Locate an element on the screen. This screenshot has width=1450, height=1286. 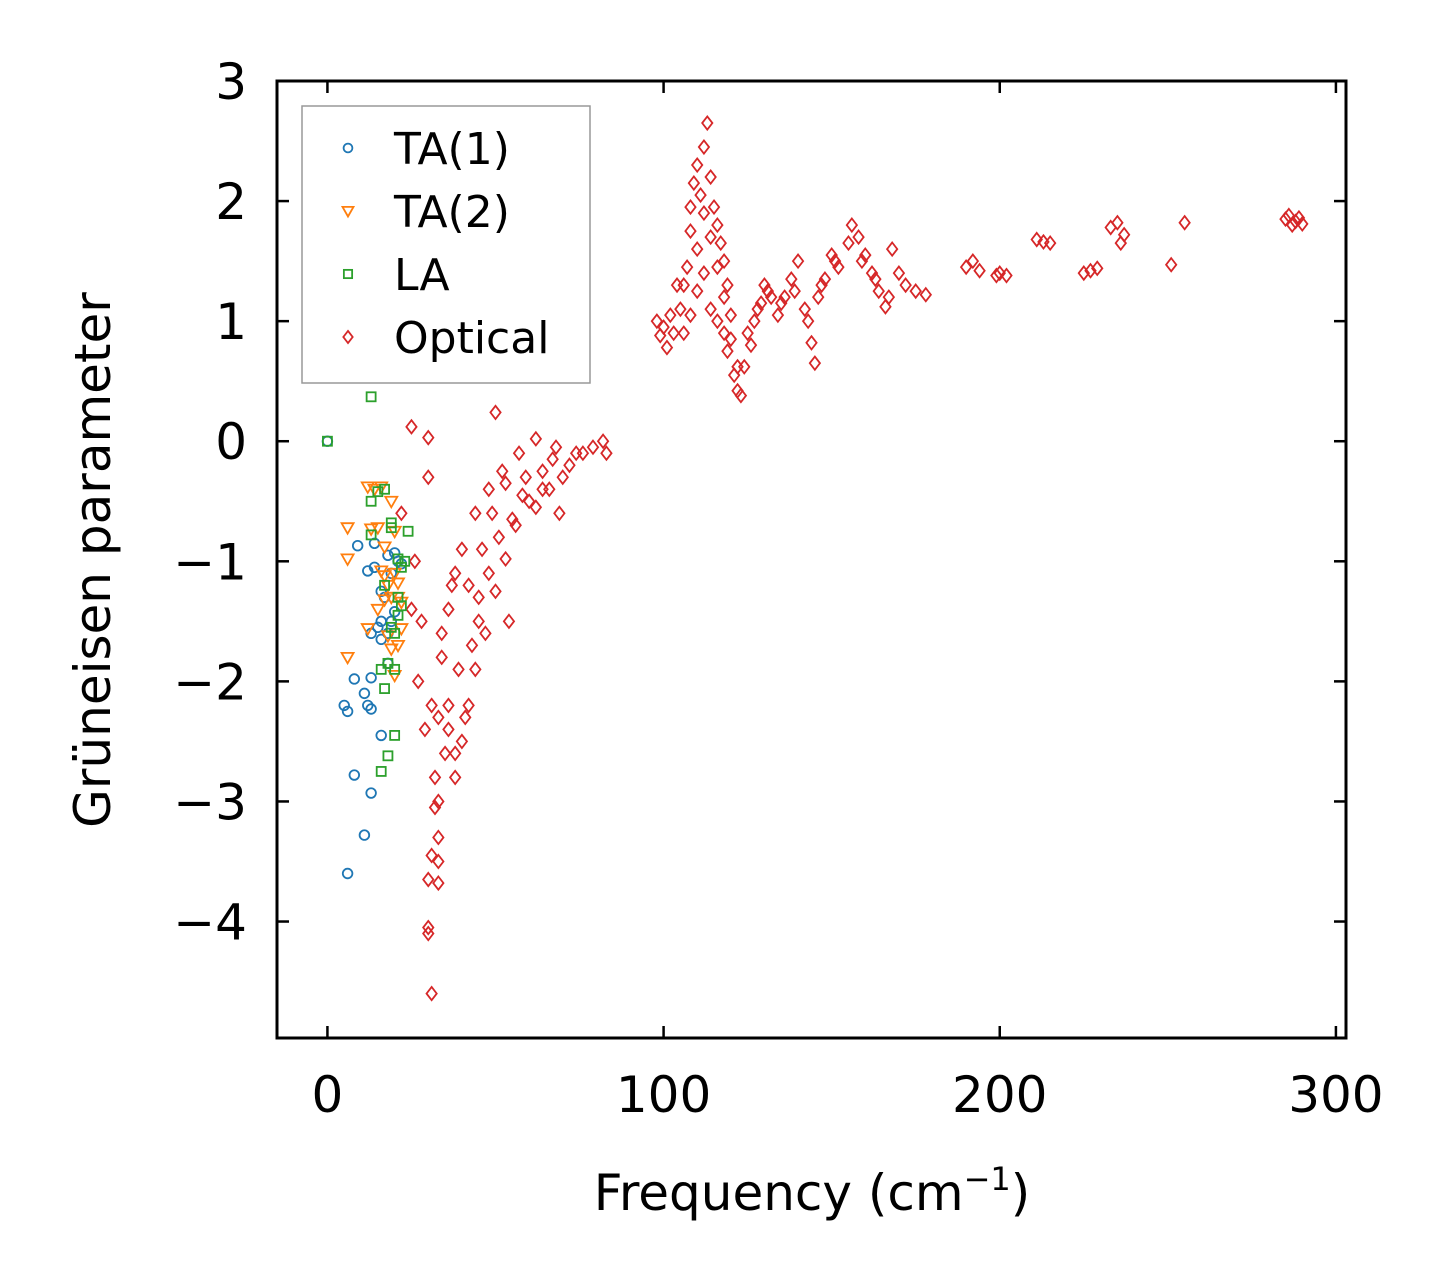
y-tick-label: −3 is located at coordinates (210, 802).